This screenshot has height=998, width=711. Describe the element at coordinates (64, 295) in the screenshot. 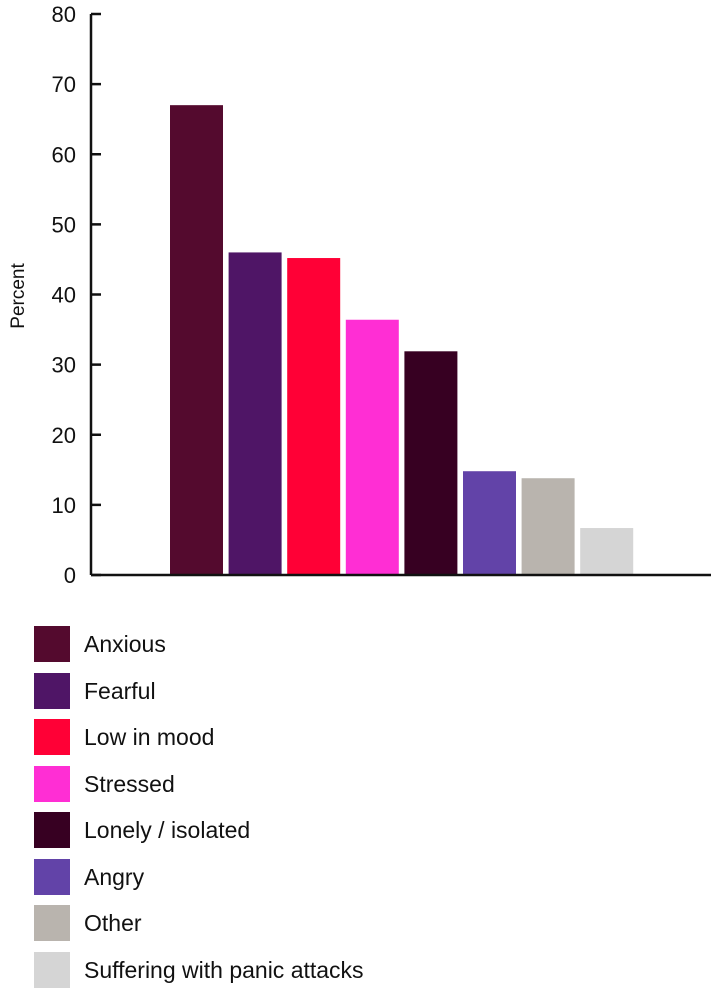

I see `y-tick-label: 40` at that location.